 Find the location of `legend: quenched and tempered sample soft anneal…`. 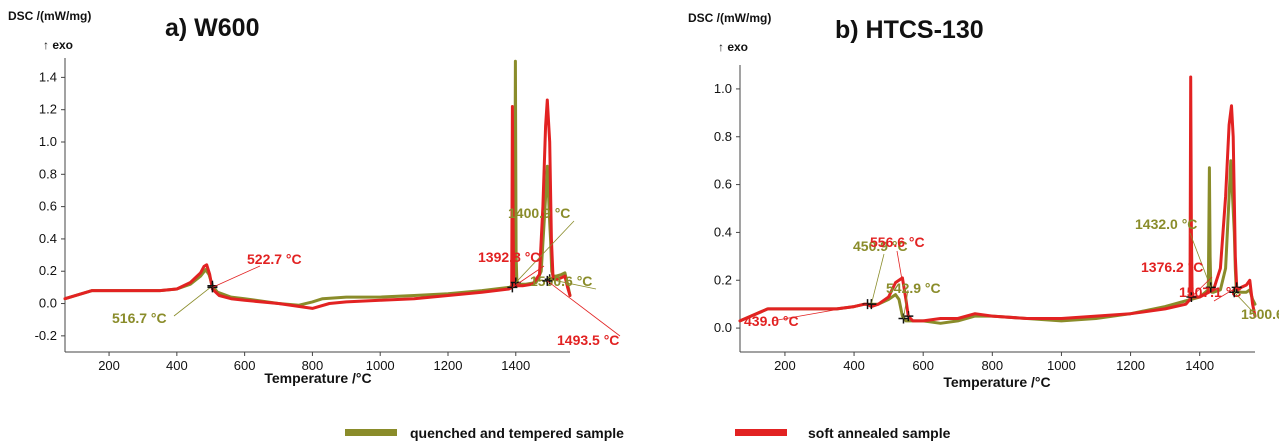

legend: quenched and tempered sample soft anneal… is located at coordinates (648, 433).